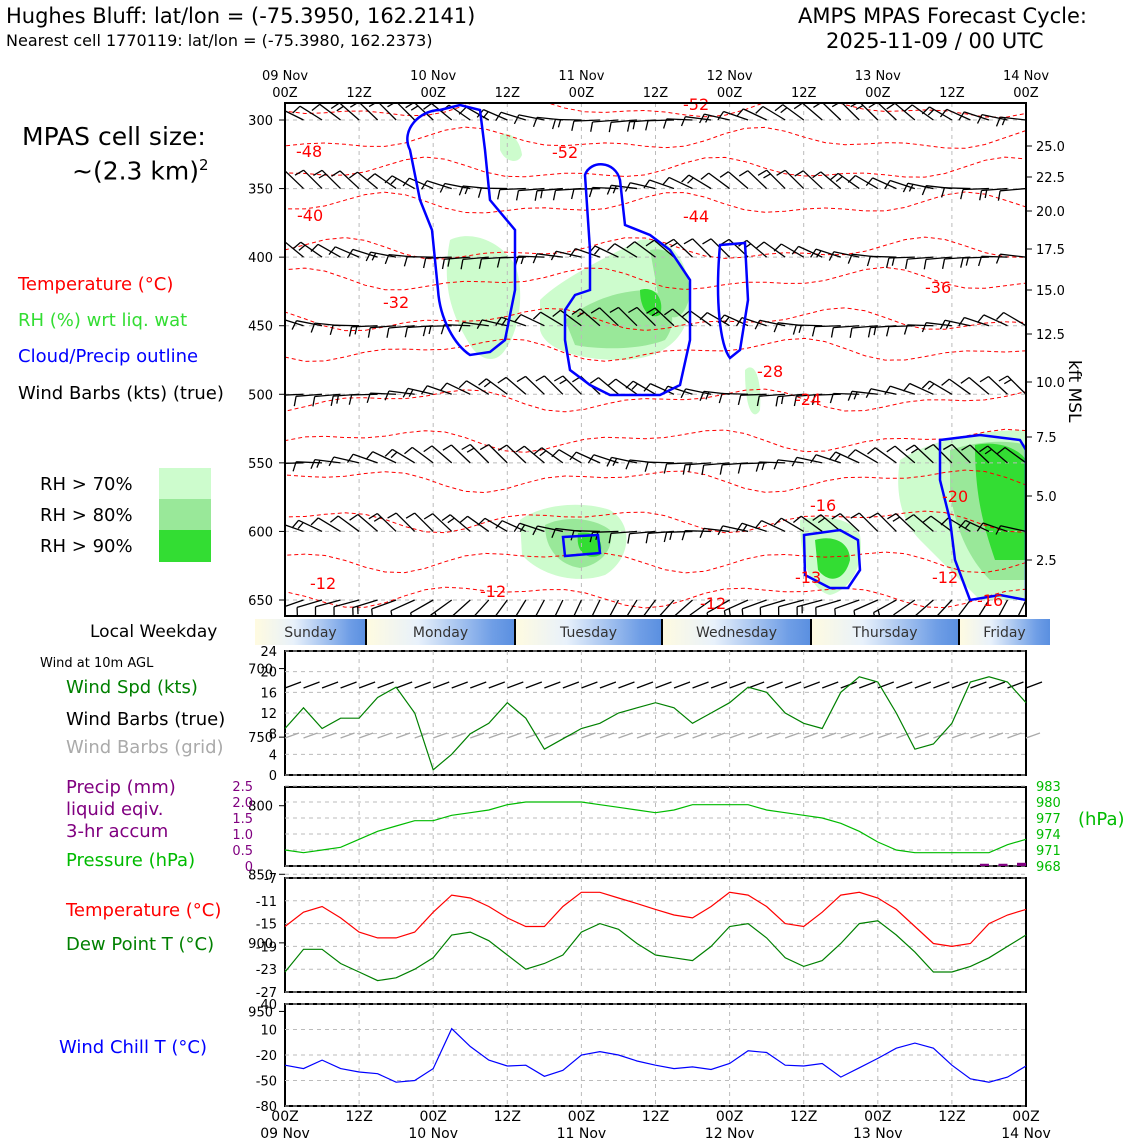  What do you see at coordinates (86, 515) in the screenshot?
I see `legend-rh80-label: RH > 80%` at bounding box center [86, 515].